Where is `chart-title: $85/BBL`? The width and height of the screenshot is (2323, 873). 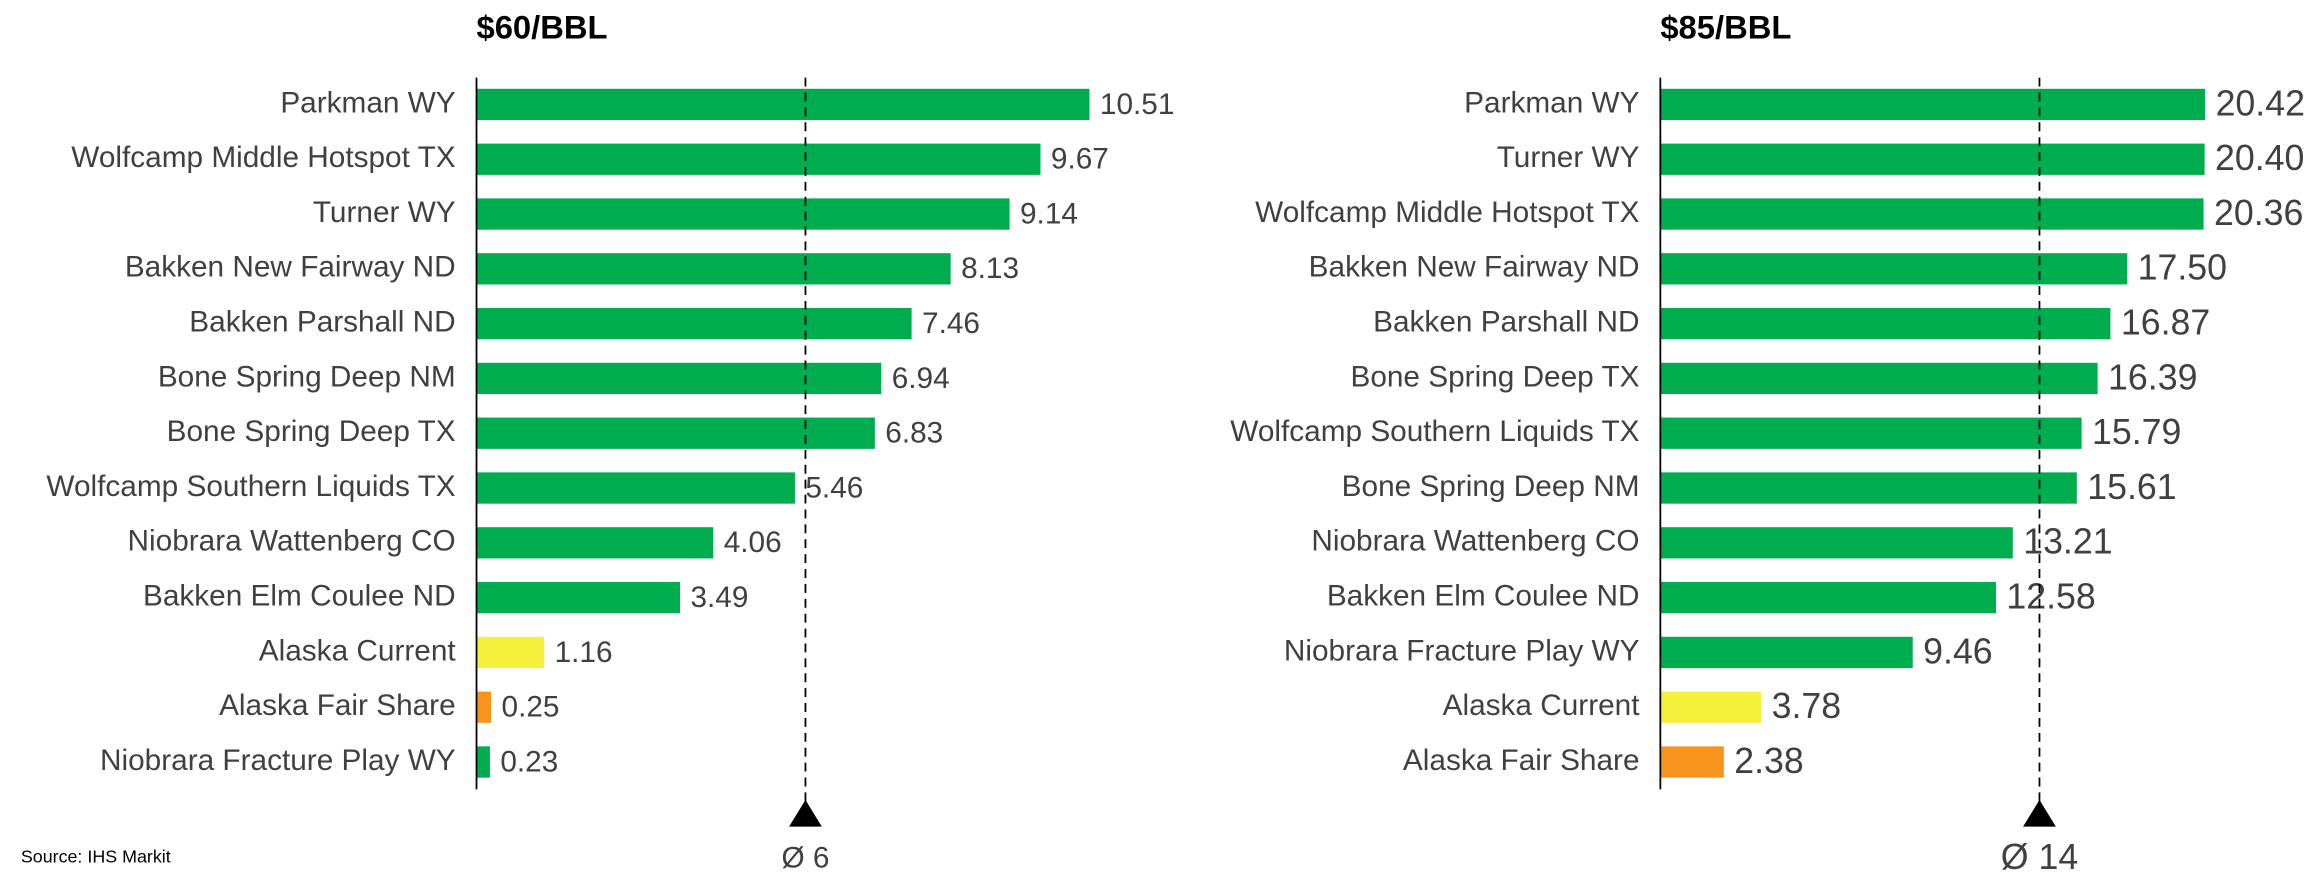
chart-title: $85/BBL is located at coordinates (1725, 27).